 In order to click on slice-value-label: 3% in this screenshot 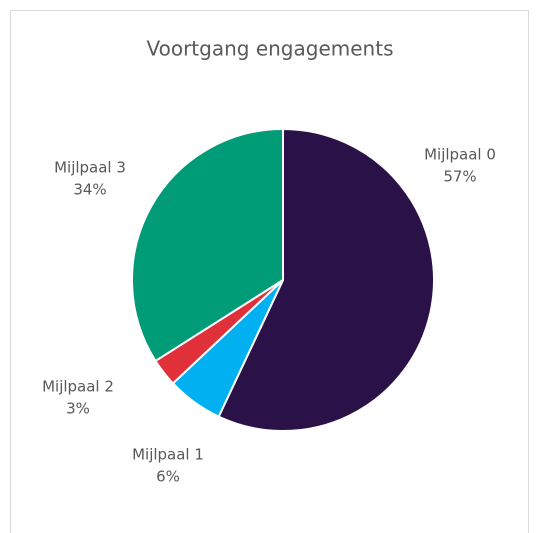, I will do `click(78, 409)`.